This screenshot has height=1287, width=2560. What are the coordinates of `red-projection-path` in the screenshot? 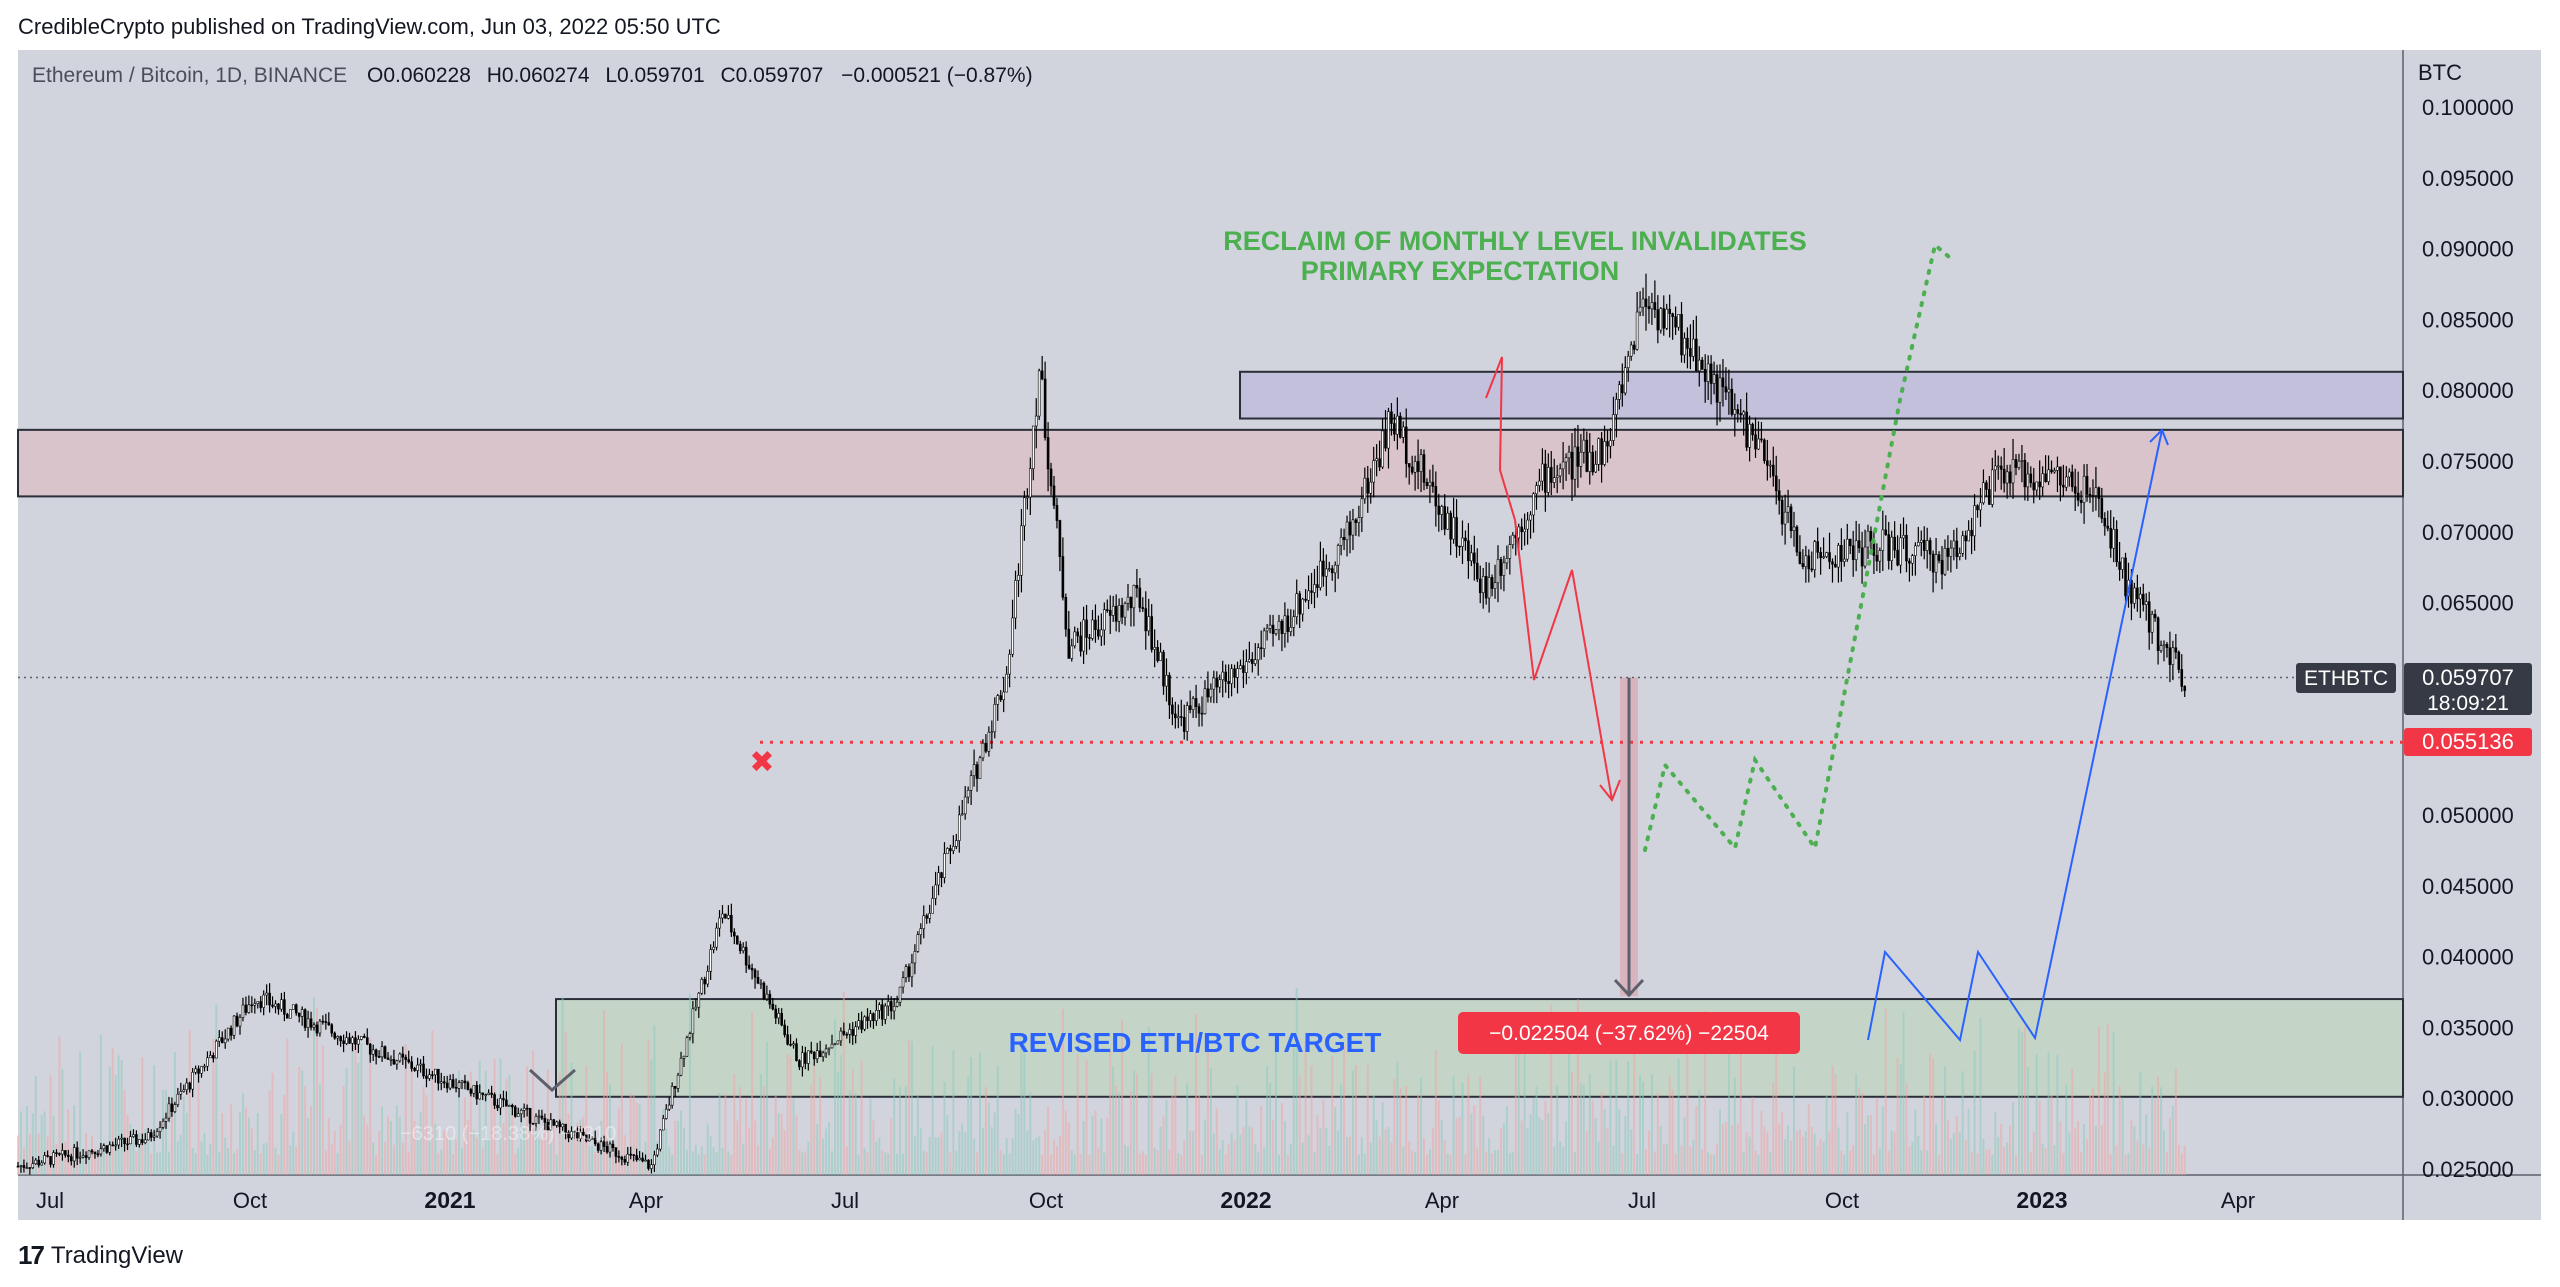 It's located at (1549, 578).